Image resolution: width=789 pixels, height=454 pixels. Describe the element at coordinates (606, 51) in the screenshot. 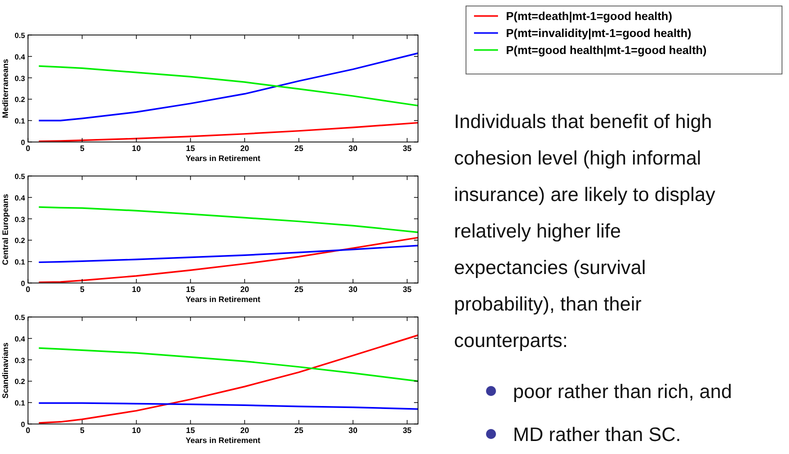

I see `legend-label: P(mt=good health|mt-1=good health)` at that location.